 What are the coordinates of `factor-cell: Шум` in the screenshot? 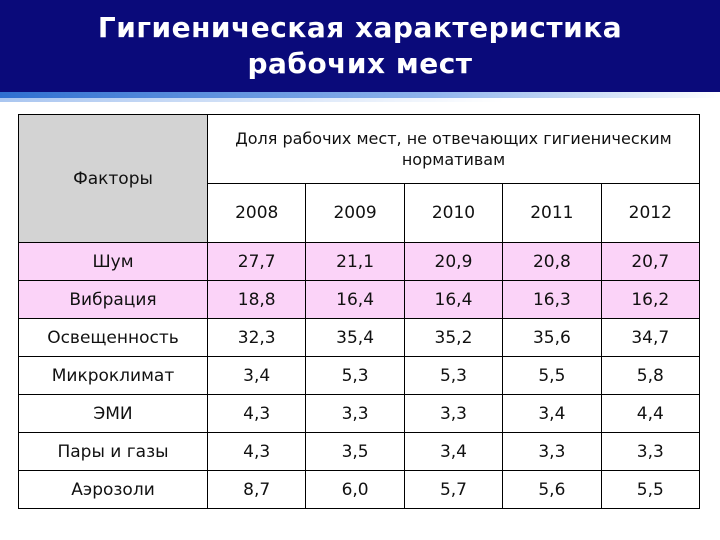 It's located at (113, 261).